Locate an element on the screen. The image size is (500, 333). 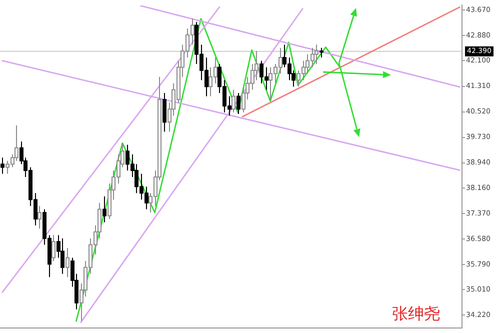
annotation: 张绅尧 is located at coordinates (416, 314).